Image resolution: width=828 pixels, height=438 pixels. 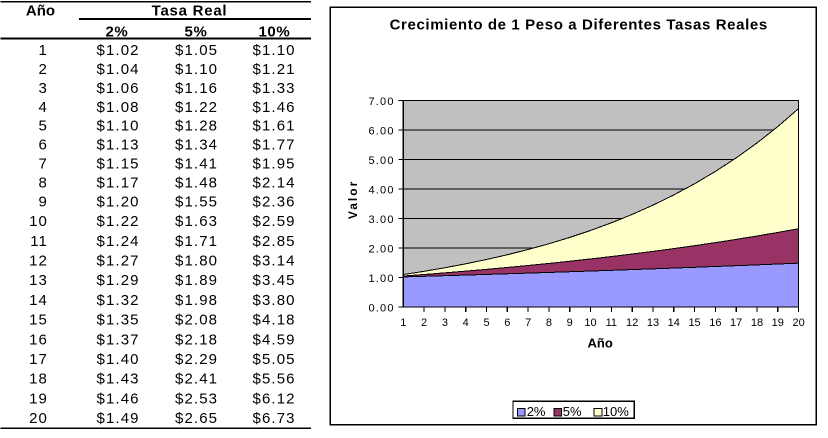 What do you see at coordinates (274, 359) in the screenshot?
I see `svg-text: $5.05` at bounding box center [274, 359].